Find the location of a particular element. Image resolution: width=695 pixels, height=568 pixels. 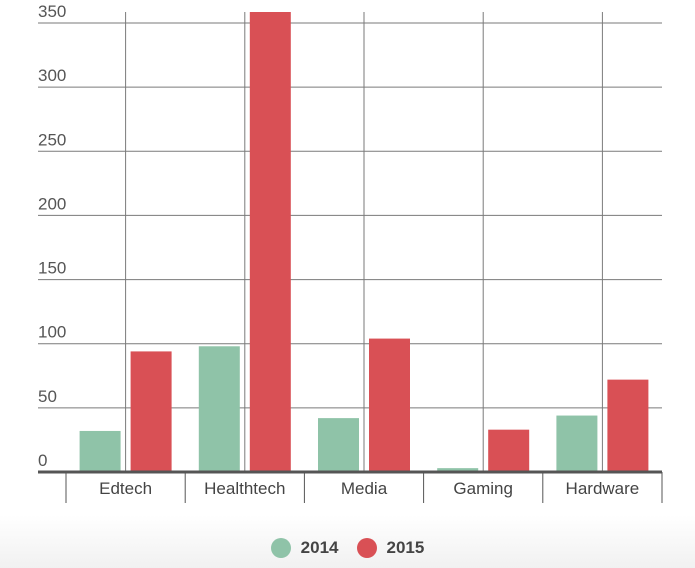

y-tick-label: 0 is located at coordinates (42, 460).